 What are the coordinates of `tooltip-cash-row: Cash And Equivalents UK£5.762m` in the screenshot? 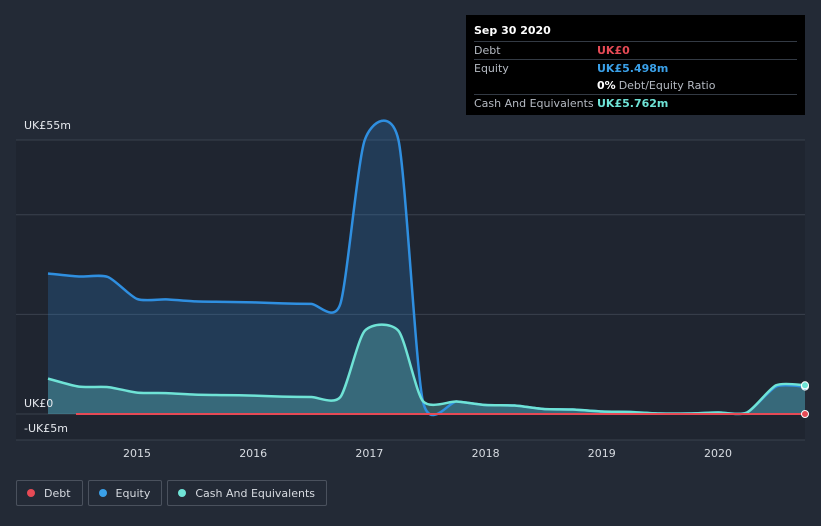 It's located at (635, 103).